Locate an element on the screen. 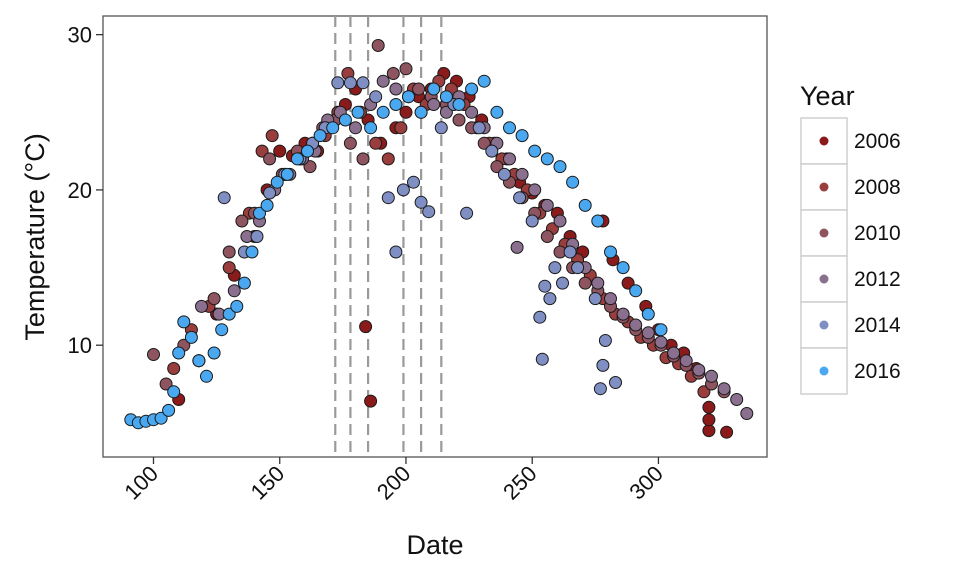  legend-label: 2012 is located at coordinates (877, 279).